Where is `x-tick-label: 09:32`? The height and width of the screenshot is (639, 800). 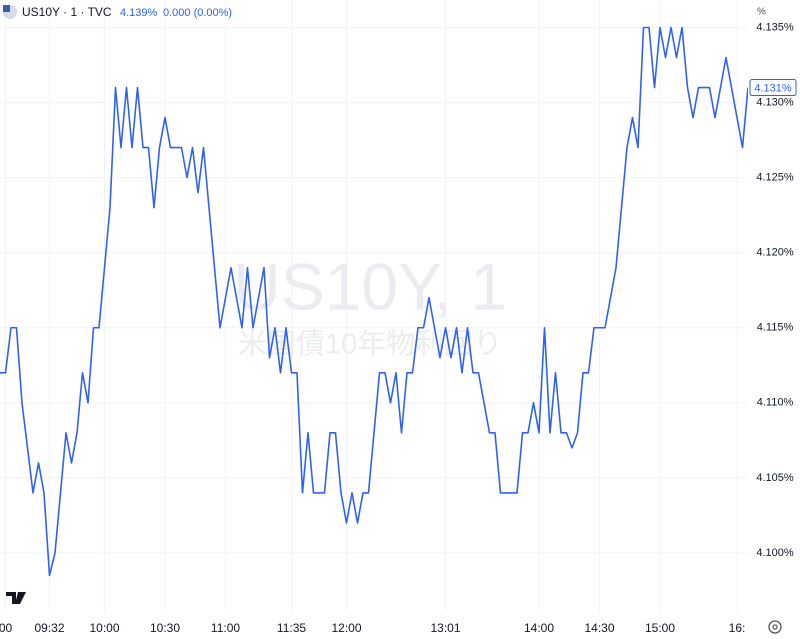 x-tick-label: 09:32 is located at coordinates (49, 628).